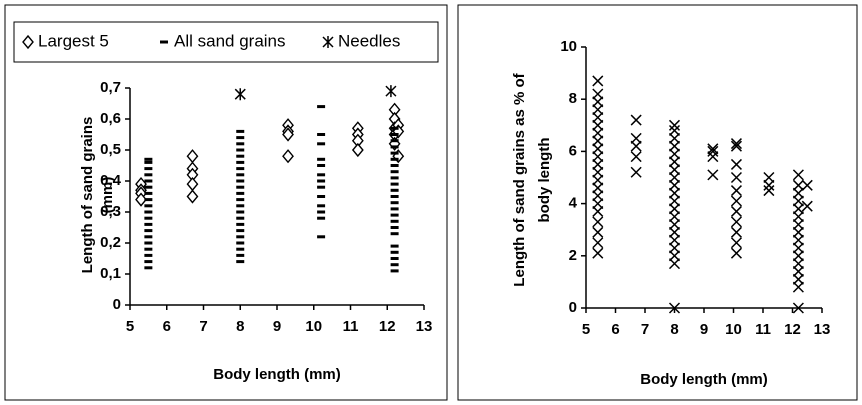 The height and width of the screenshot is (405, 862). I want to click on y-tick-label: 4, so click(573, 203).